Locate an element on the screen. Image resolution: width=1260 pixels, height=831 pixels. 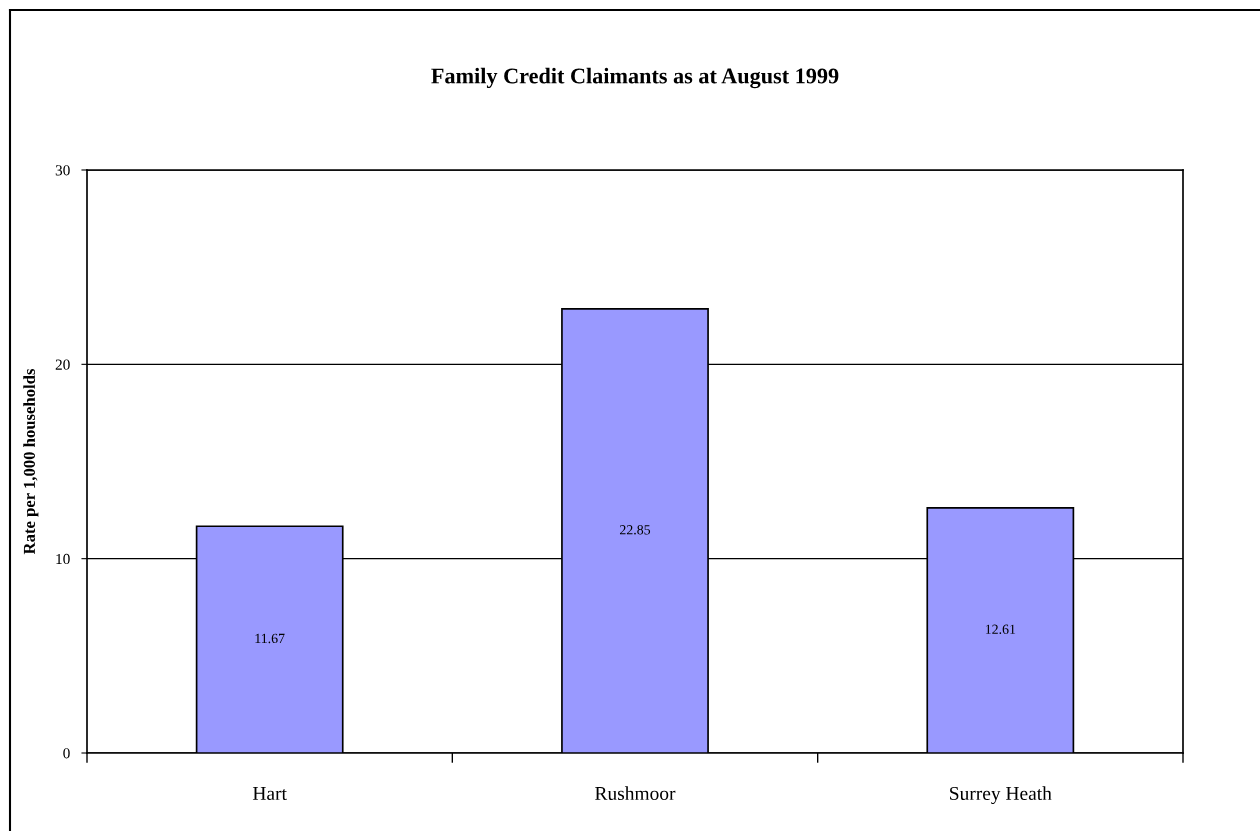
chart-title: Family Credit Claimants as at August 1999 is located at coordinates (635, 78).